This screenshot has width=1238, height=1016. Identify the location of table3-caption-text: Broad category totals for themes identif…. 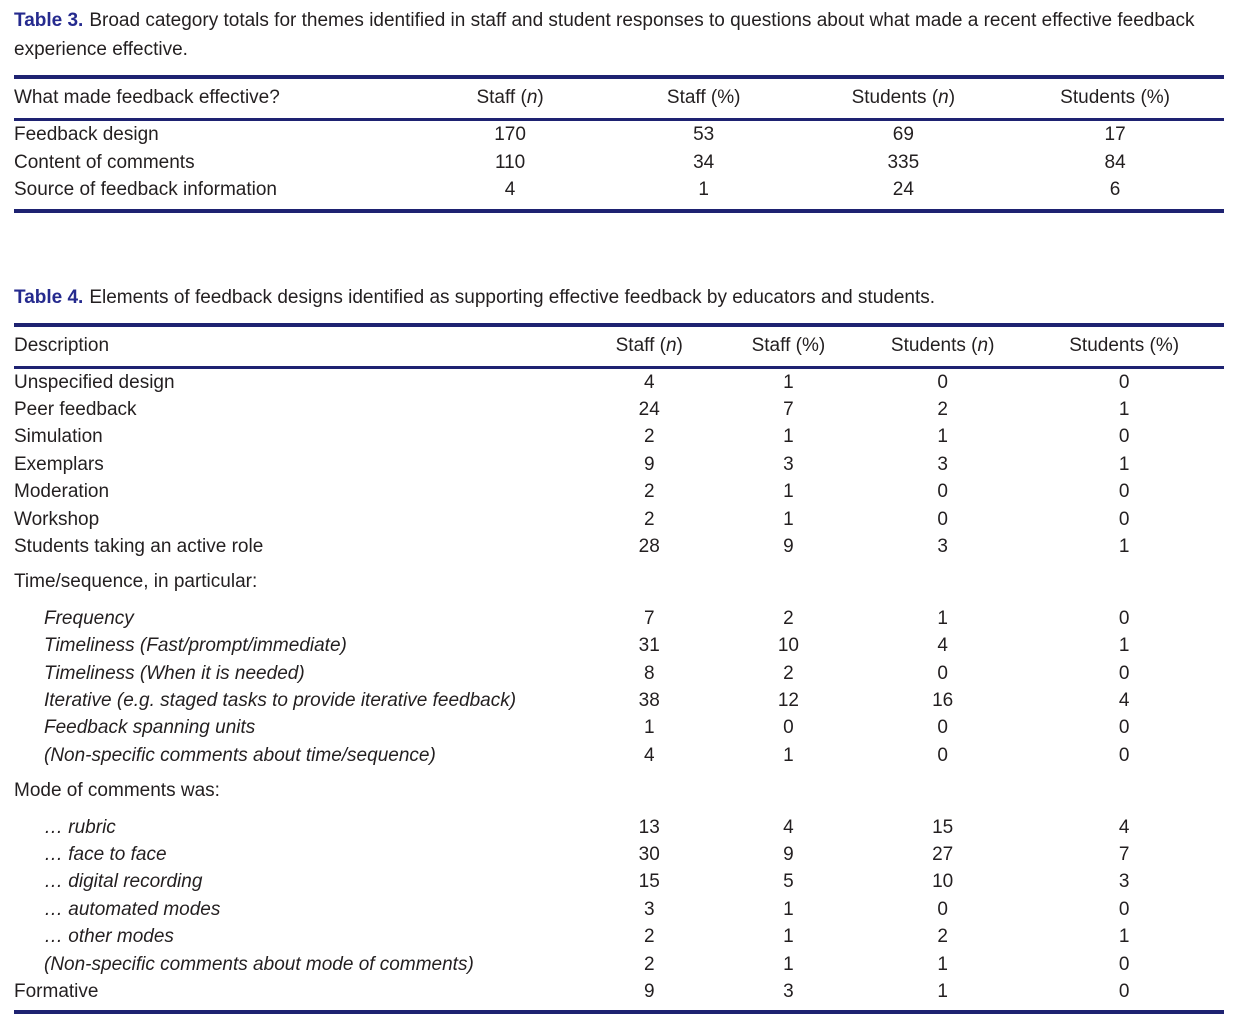
(604, 35).